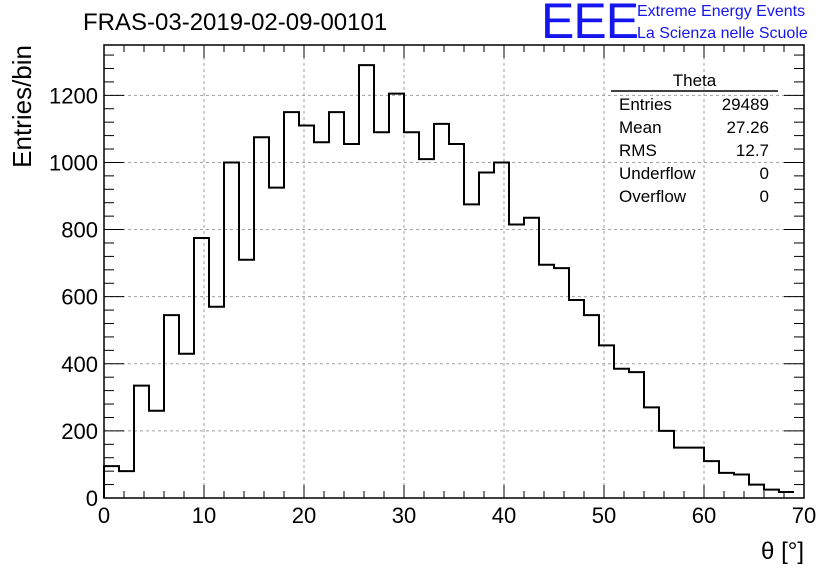 The width and height of the screenshot is (836, 572). Describe the element at coordinates (747, 127) in the screenshot. I see `stats-value: 27.26` at that location.